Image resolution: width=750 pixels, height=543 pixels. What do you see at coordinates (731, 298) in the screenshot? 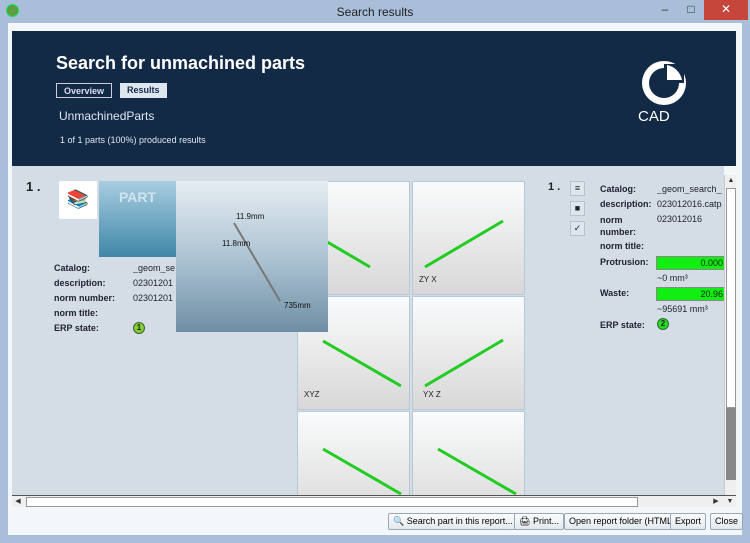
I see `vertical-scroll-thumb` at bounding box center [731, 298].